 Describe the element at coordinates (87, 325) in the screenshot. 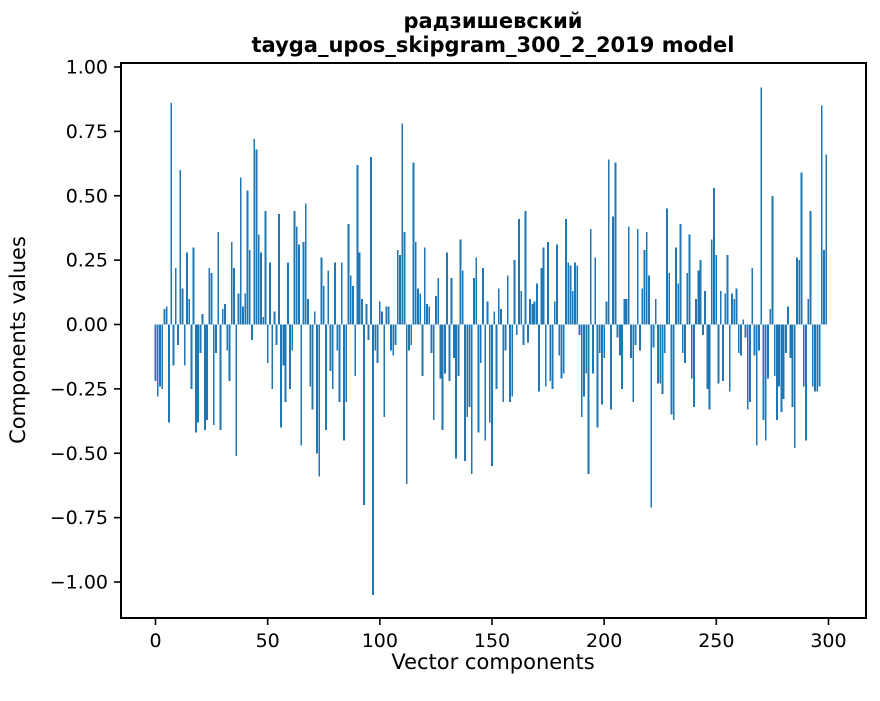

I see `y-tick-label: 0.00` at that location.